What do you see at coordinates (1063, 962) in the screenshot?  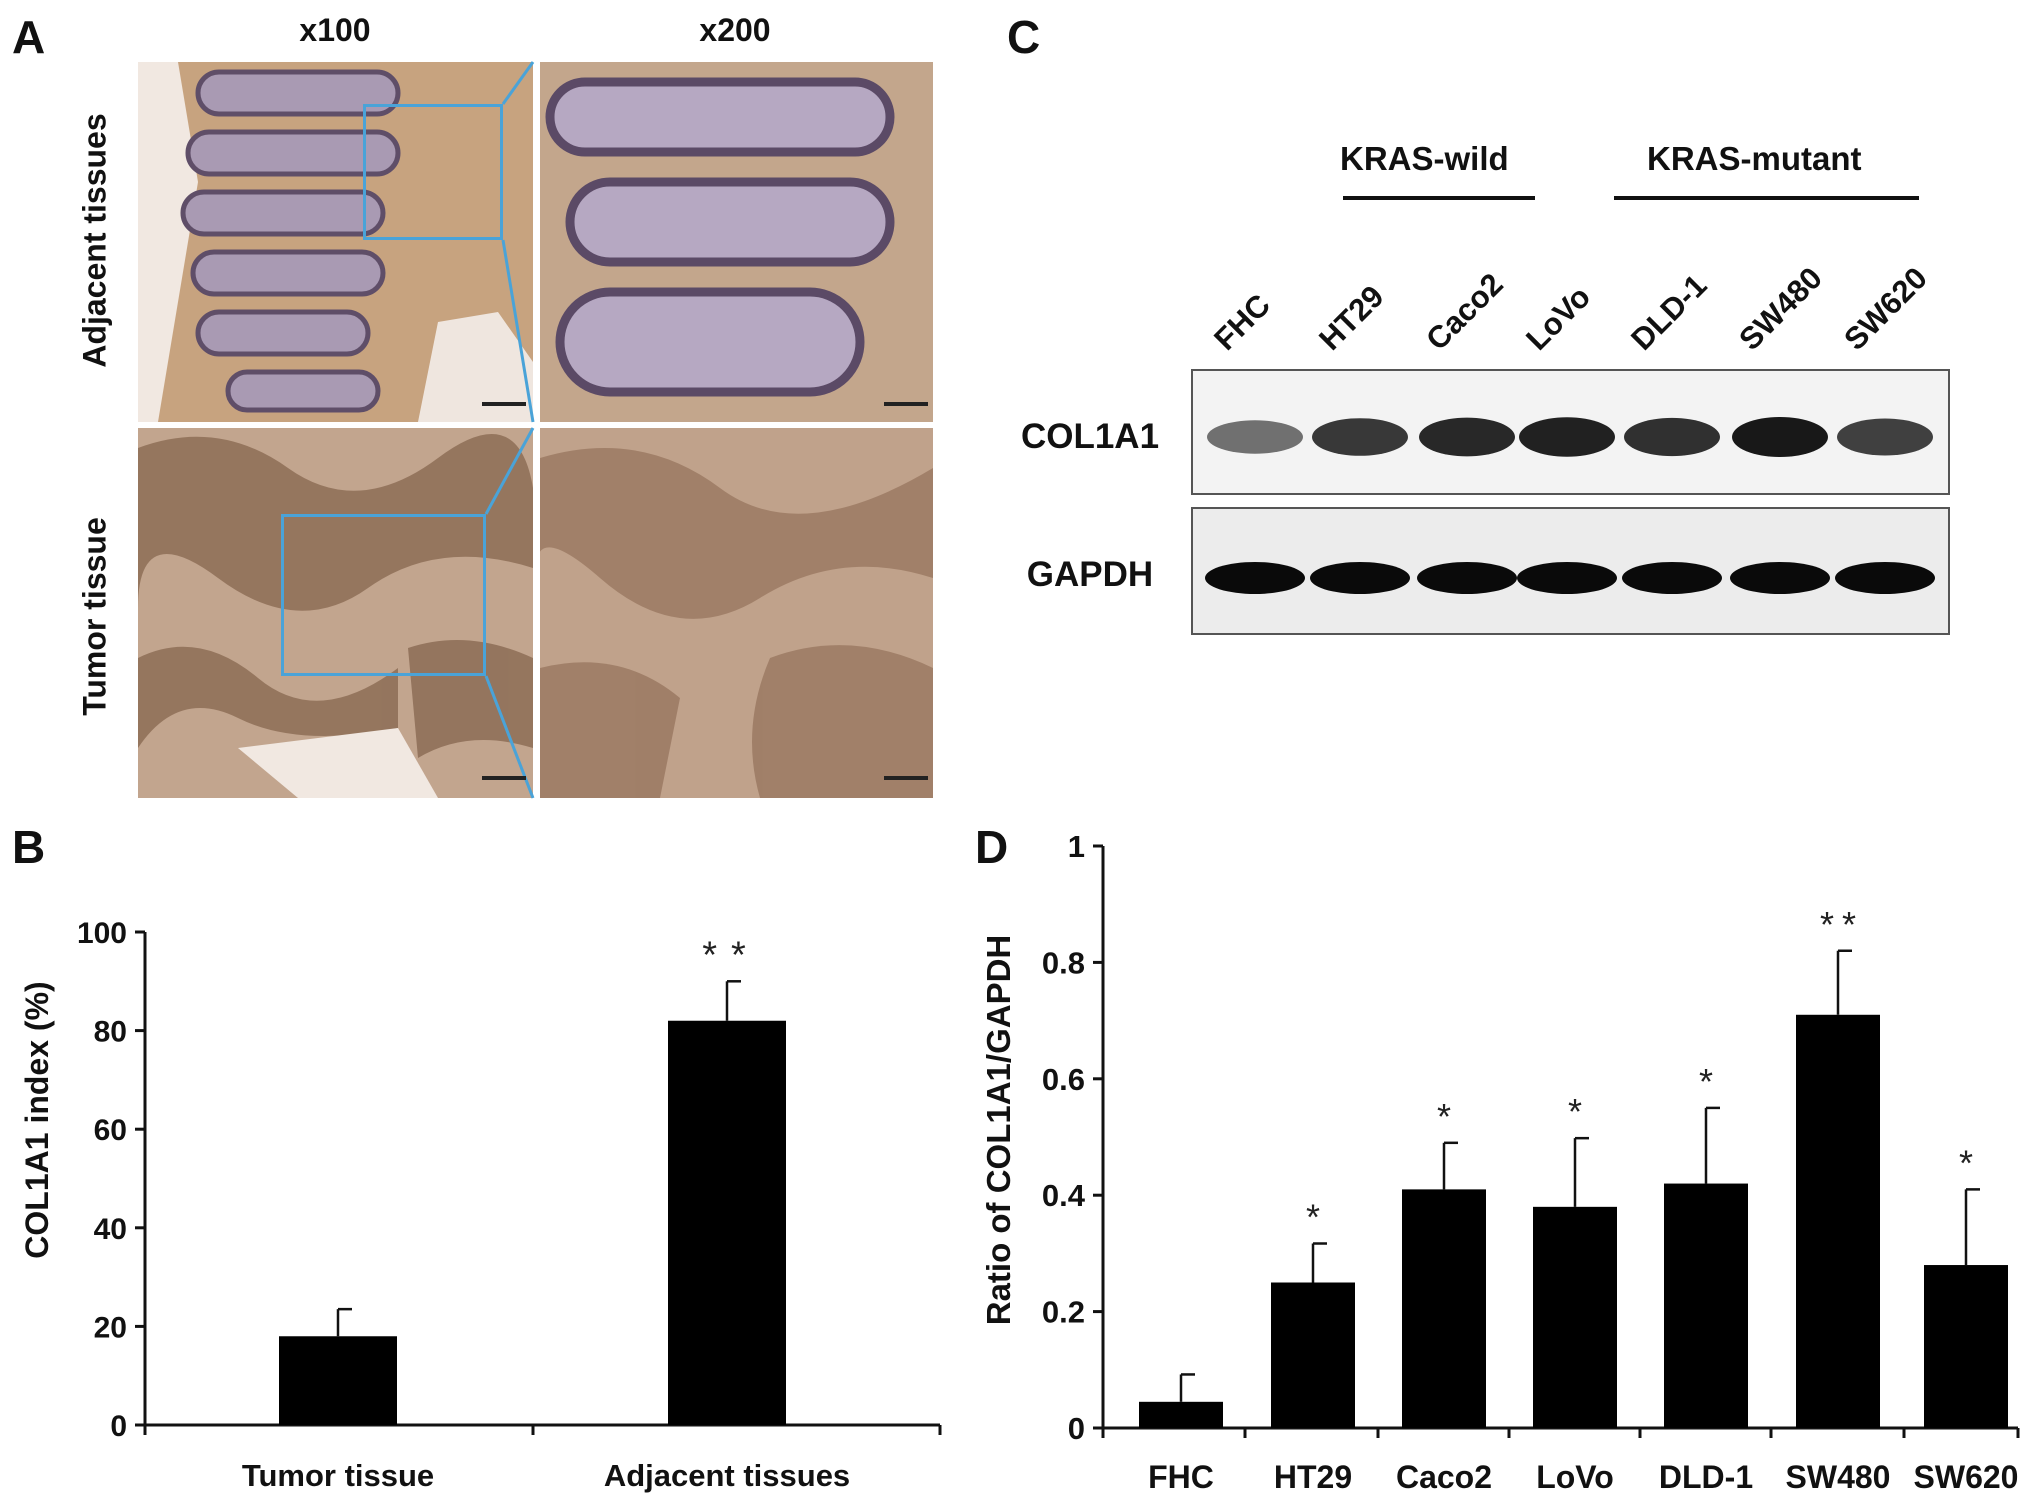 I see `chart-d-y-tick-label: 0.8` at bounding box center [1063, 962].